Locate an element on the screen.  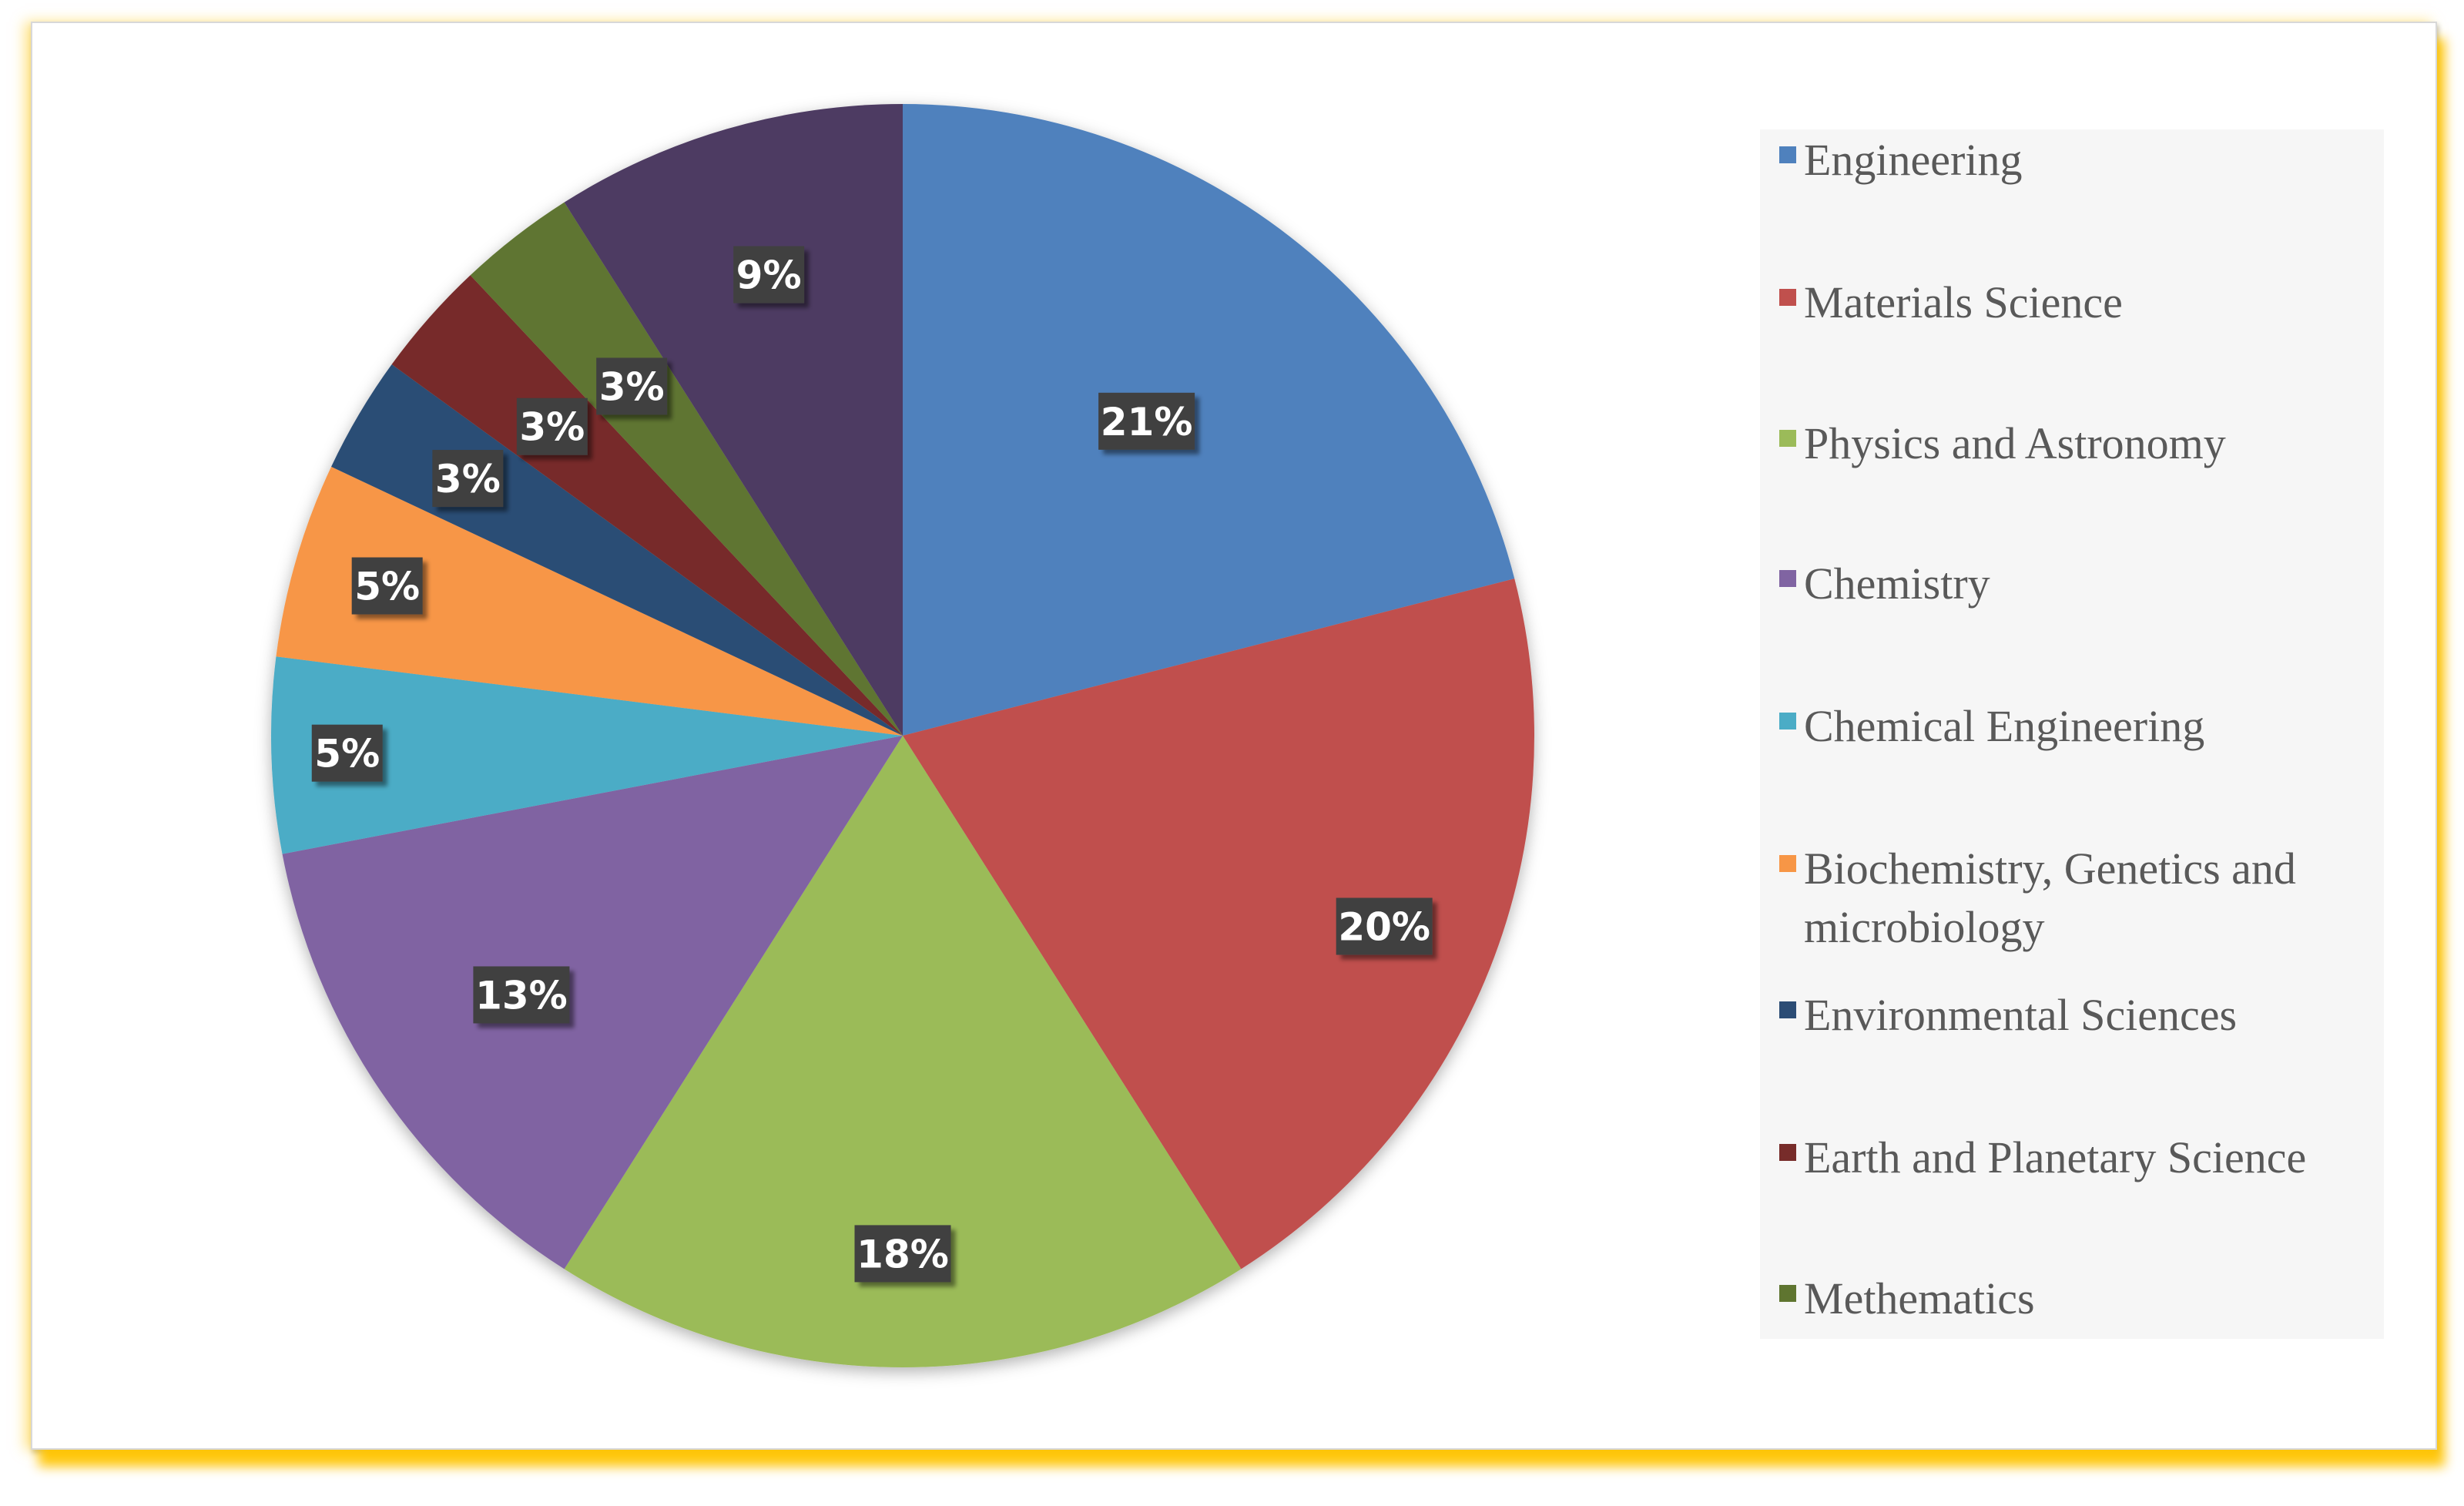
pie-label-text-5: 5% is located at coordinates (347, 754).